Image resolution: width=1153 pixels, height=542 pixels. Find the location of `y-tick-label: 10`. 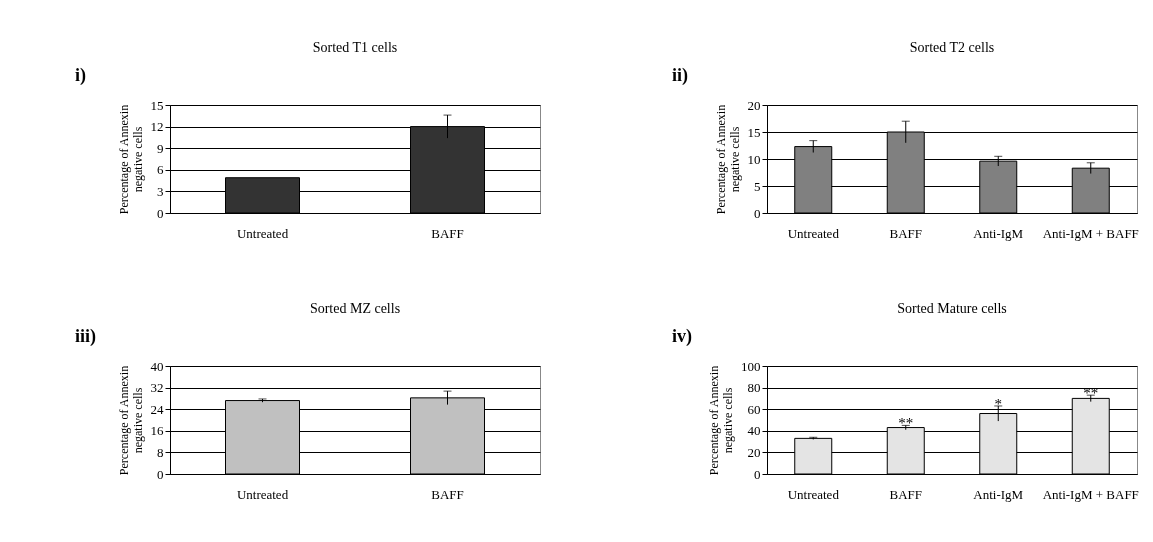

y-tick-label: 10 is located at coordinates (754, 159).